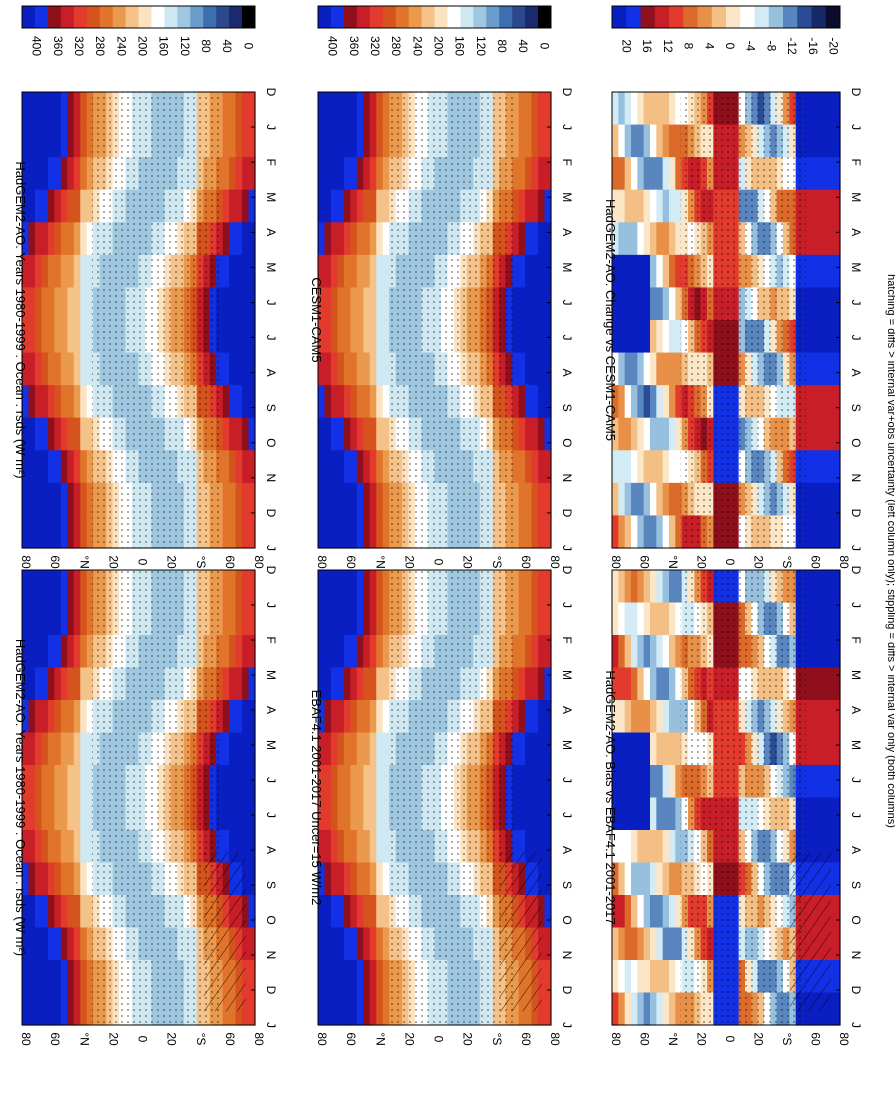 The image size is (895, 1107). I want to click on colorbar-tick-label: 120, so click(481, 46).